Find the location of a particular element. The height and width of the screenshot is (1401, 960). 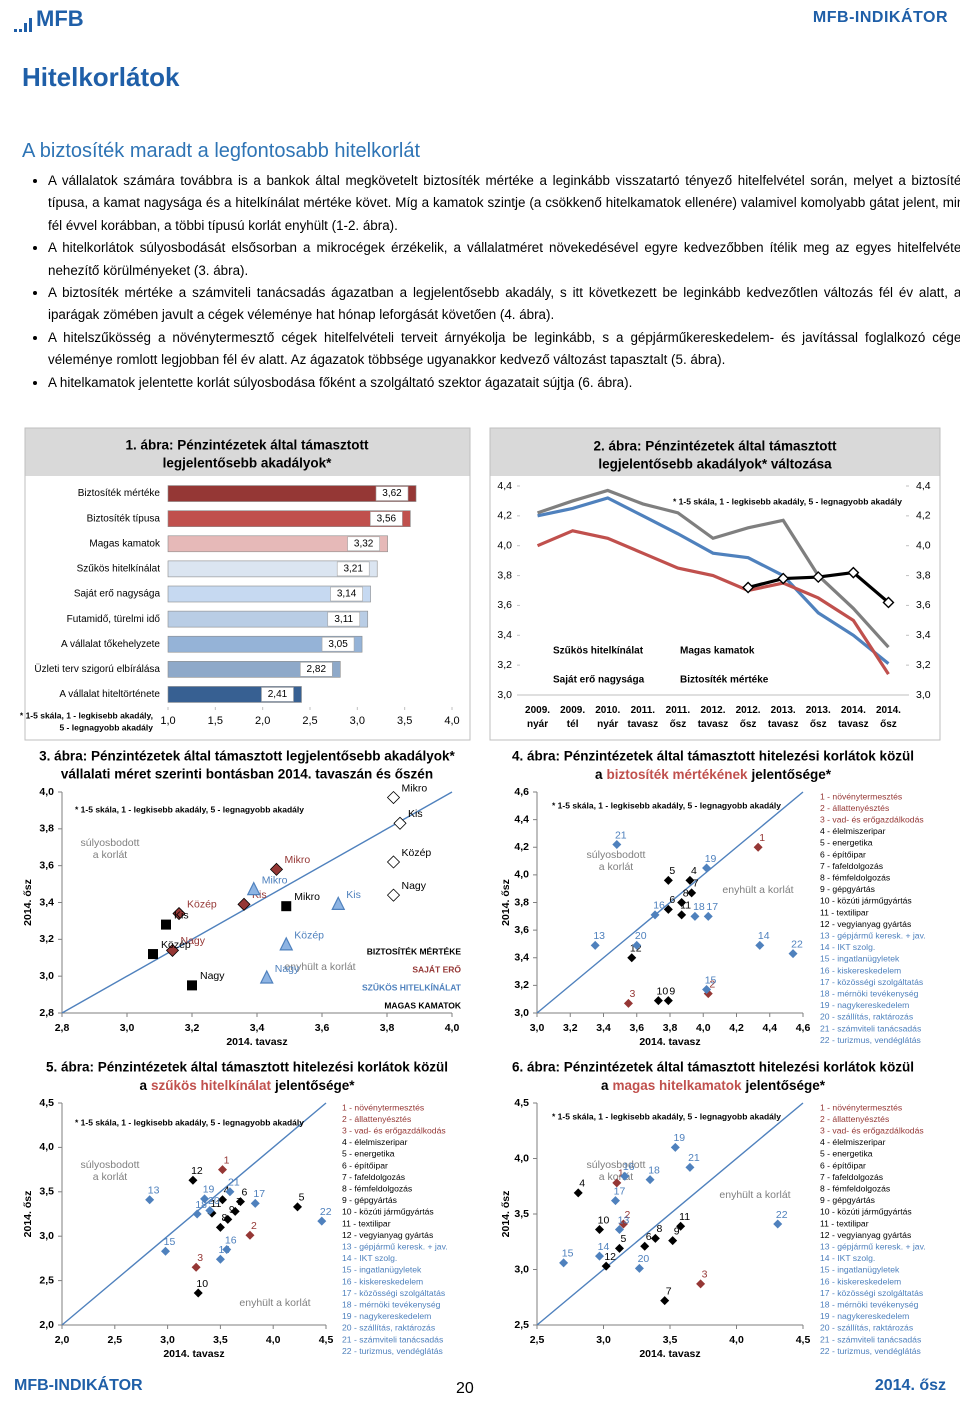

x-tick-label-line: nyár is located at coordinates (537, 724).